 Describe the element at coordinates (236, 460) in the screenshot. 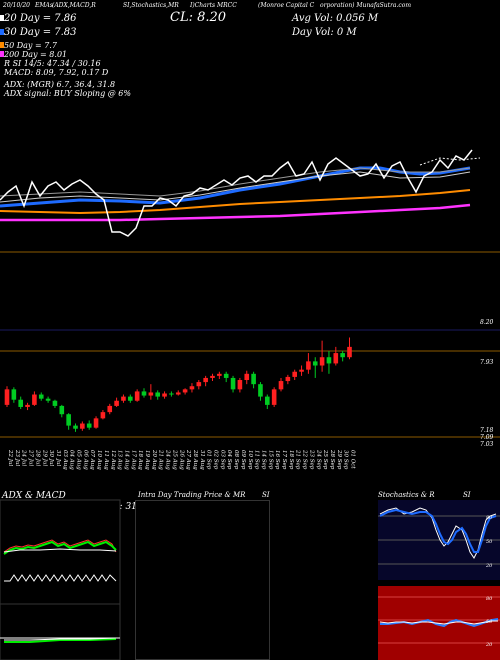

I see `date-label: 08 Sep` at that location.